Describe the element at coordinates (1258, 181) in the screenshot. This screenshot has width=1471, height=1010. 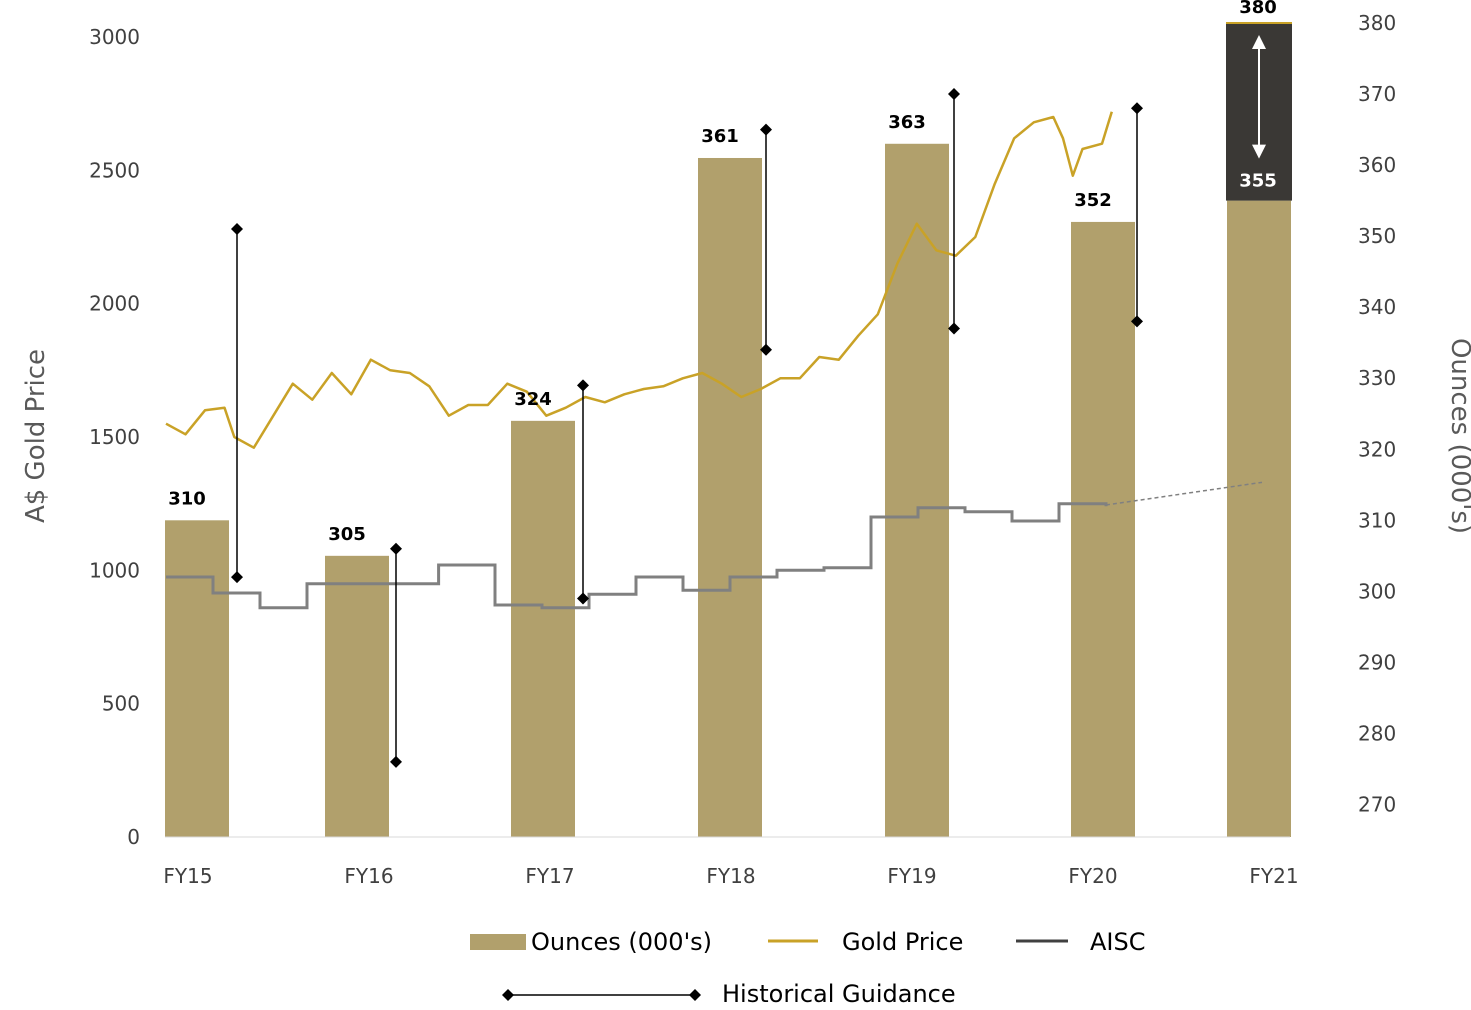
I see `fy21-low-label: 355` at that location.